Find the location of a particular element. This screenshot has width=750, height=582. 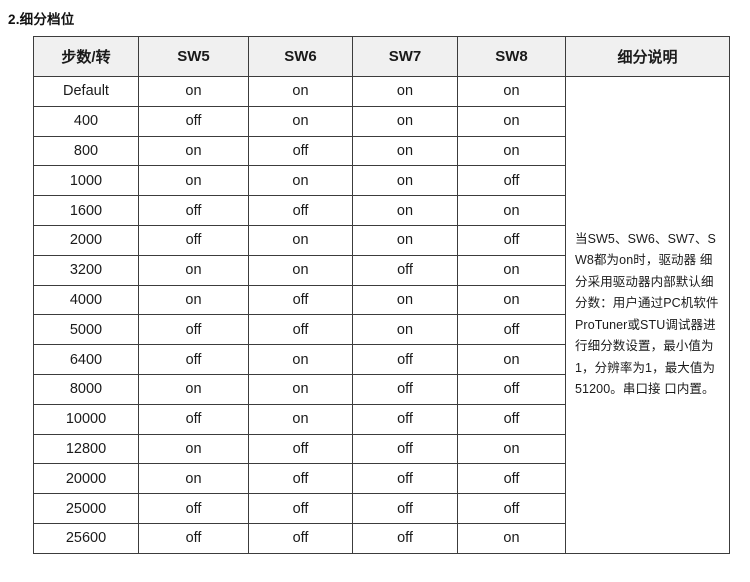

steps-cell: 8000 is located at coordinates (86, 389).